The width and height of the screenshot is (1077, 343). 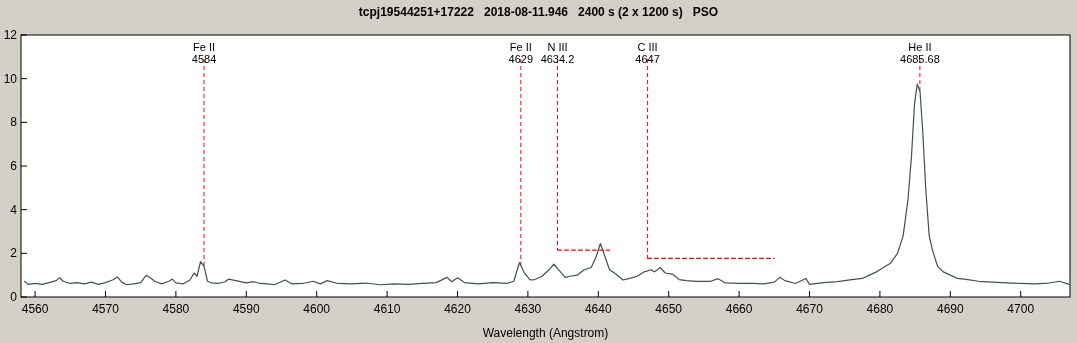 I want to click on x-tick-label: 4680, so click(x=880, y=309).